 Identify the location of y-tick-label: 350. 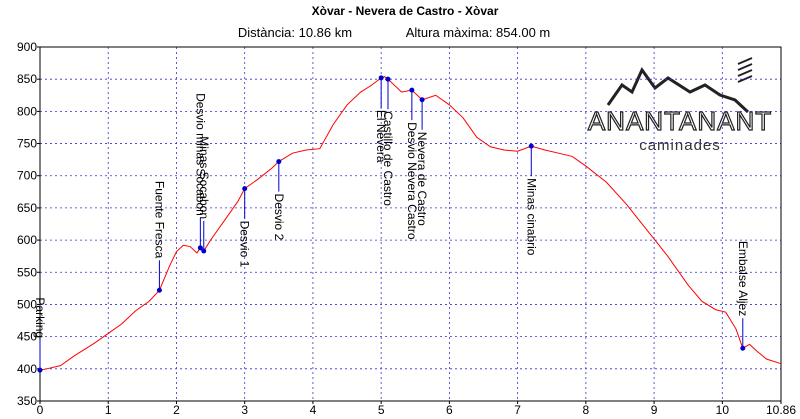
(27, 401).